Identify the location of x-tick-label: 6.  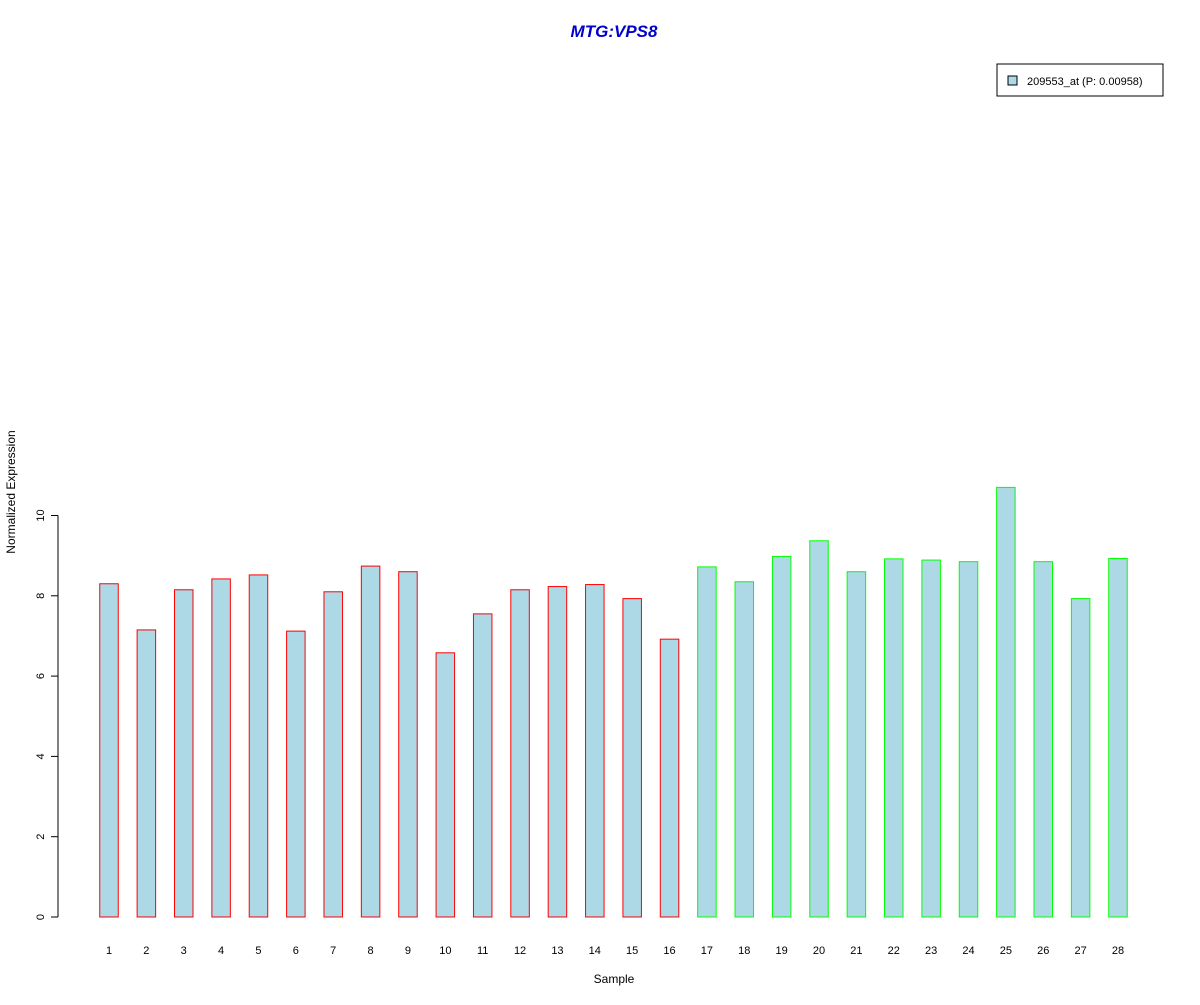
(296, 951).